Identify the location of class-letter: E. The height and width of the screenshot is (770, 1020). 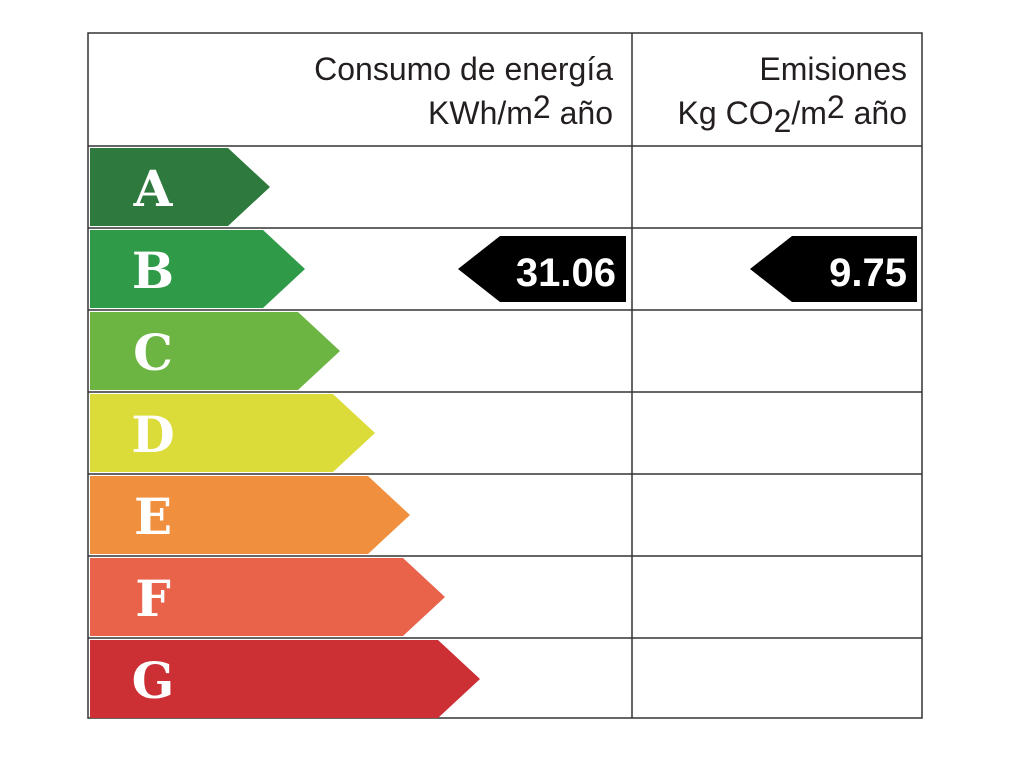
(153, 516).